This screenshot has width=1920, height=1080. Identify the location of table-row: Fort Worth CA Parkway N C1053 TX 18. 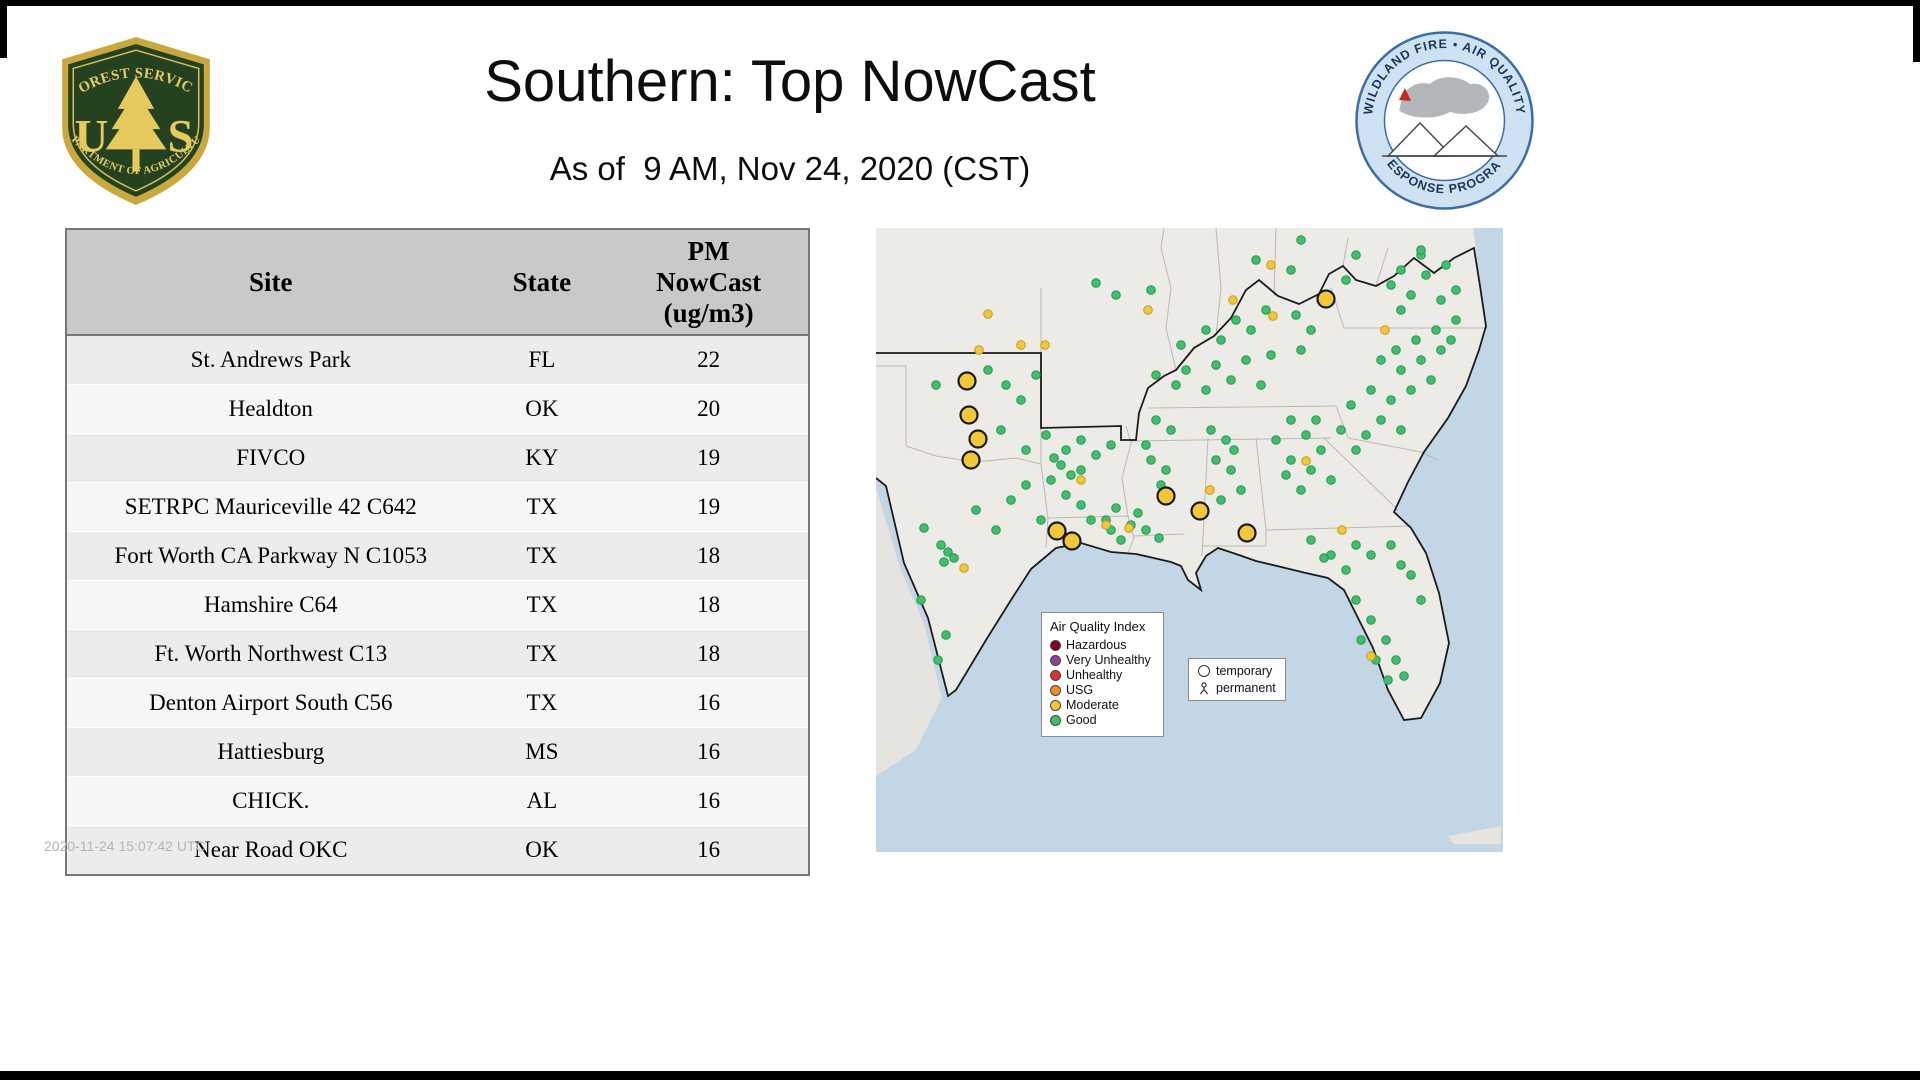
(437, 556).